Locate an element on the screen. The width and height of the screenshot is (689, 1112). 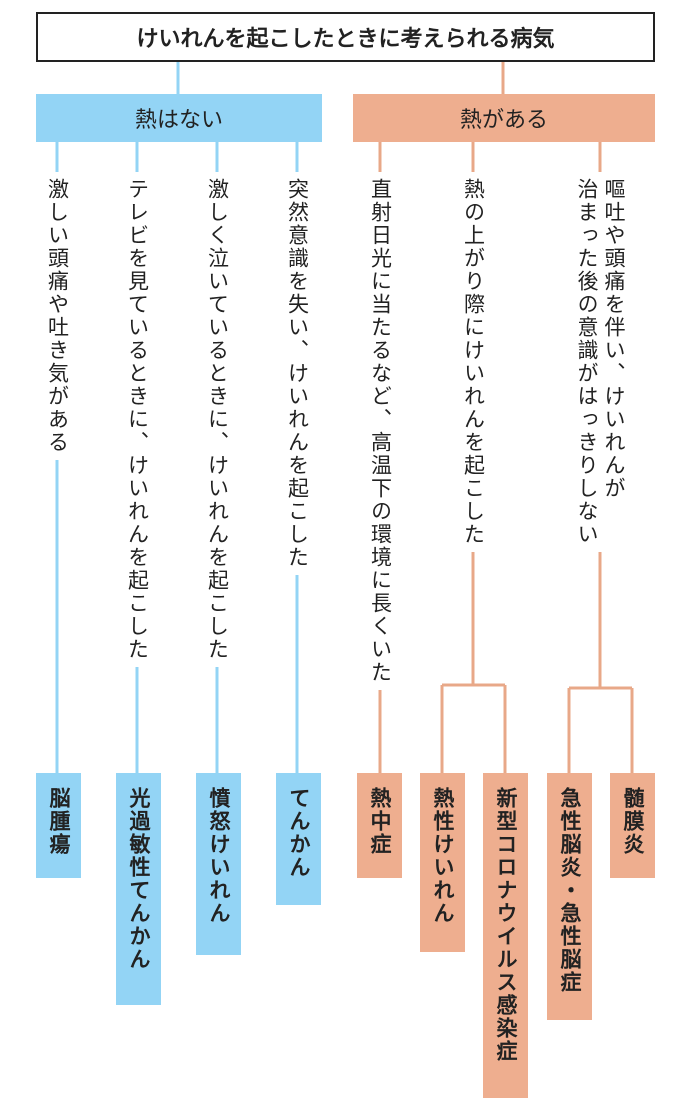
condition-text: 突然意識を失い、けいれんを起こした is located at coordinates (297, 373).